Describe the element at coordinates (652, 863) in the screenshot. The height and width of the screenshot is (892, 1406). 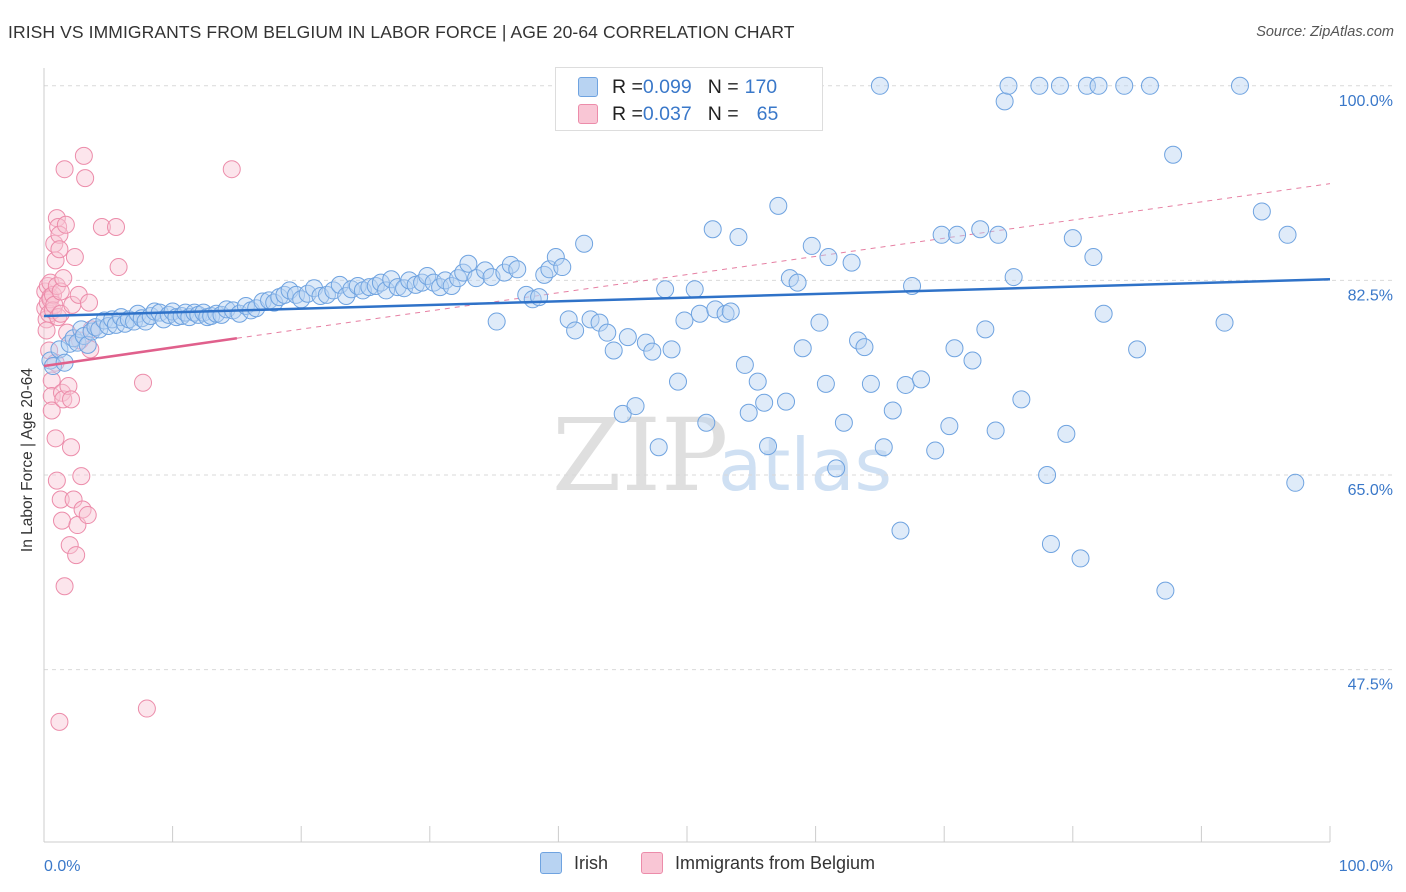
I see `legend-belgium-swatch` at that location.